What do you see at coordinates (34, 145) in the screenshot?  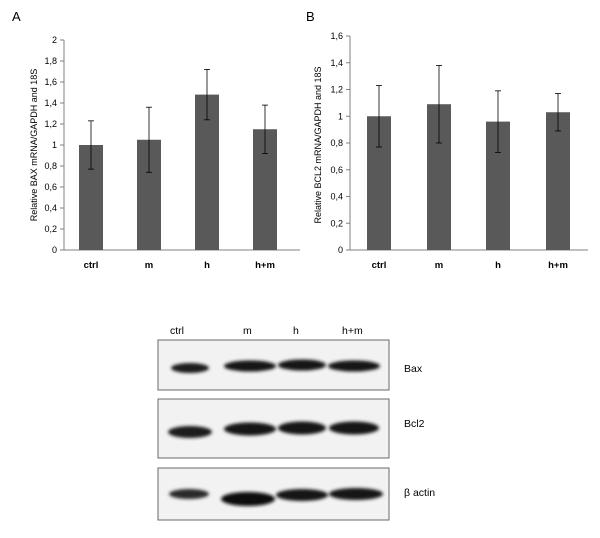 I see `chart-a-y-label: Relative BAX mRNA/GAPDH and 18S` at bounding box center [34, 145].